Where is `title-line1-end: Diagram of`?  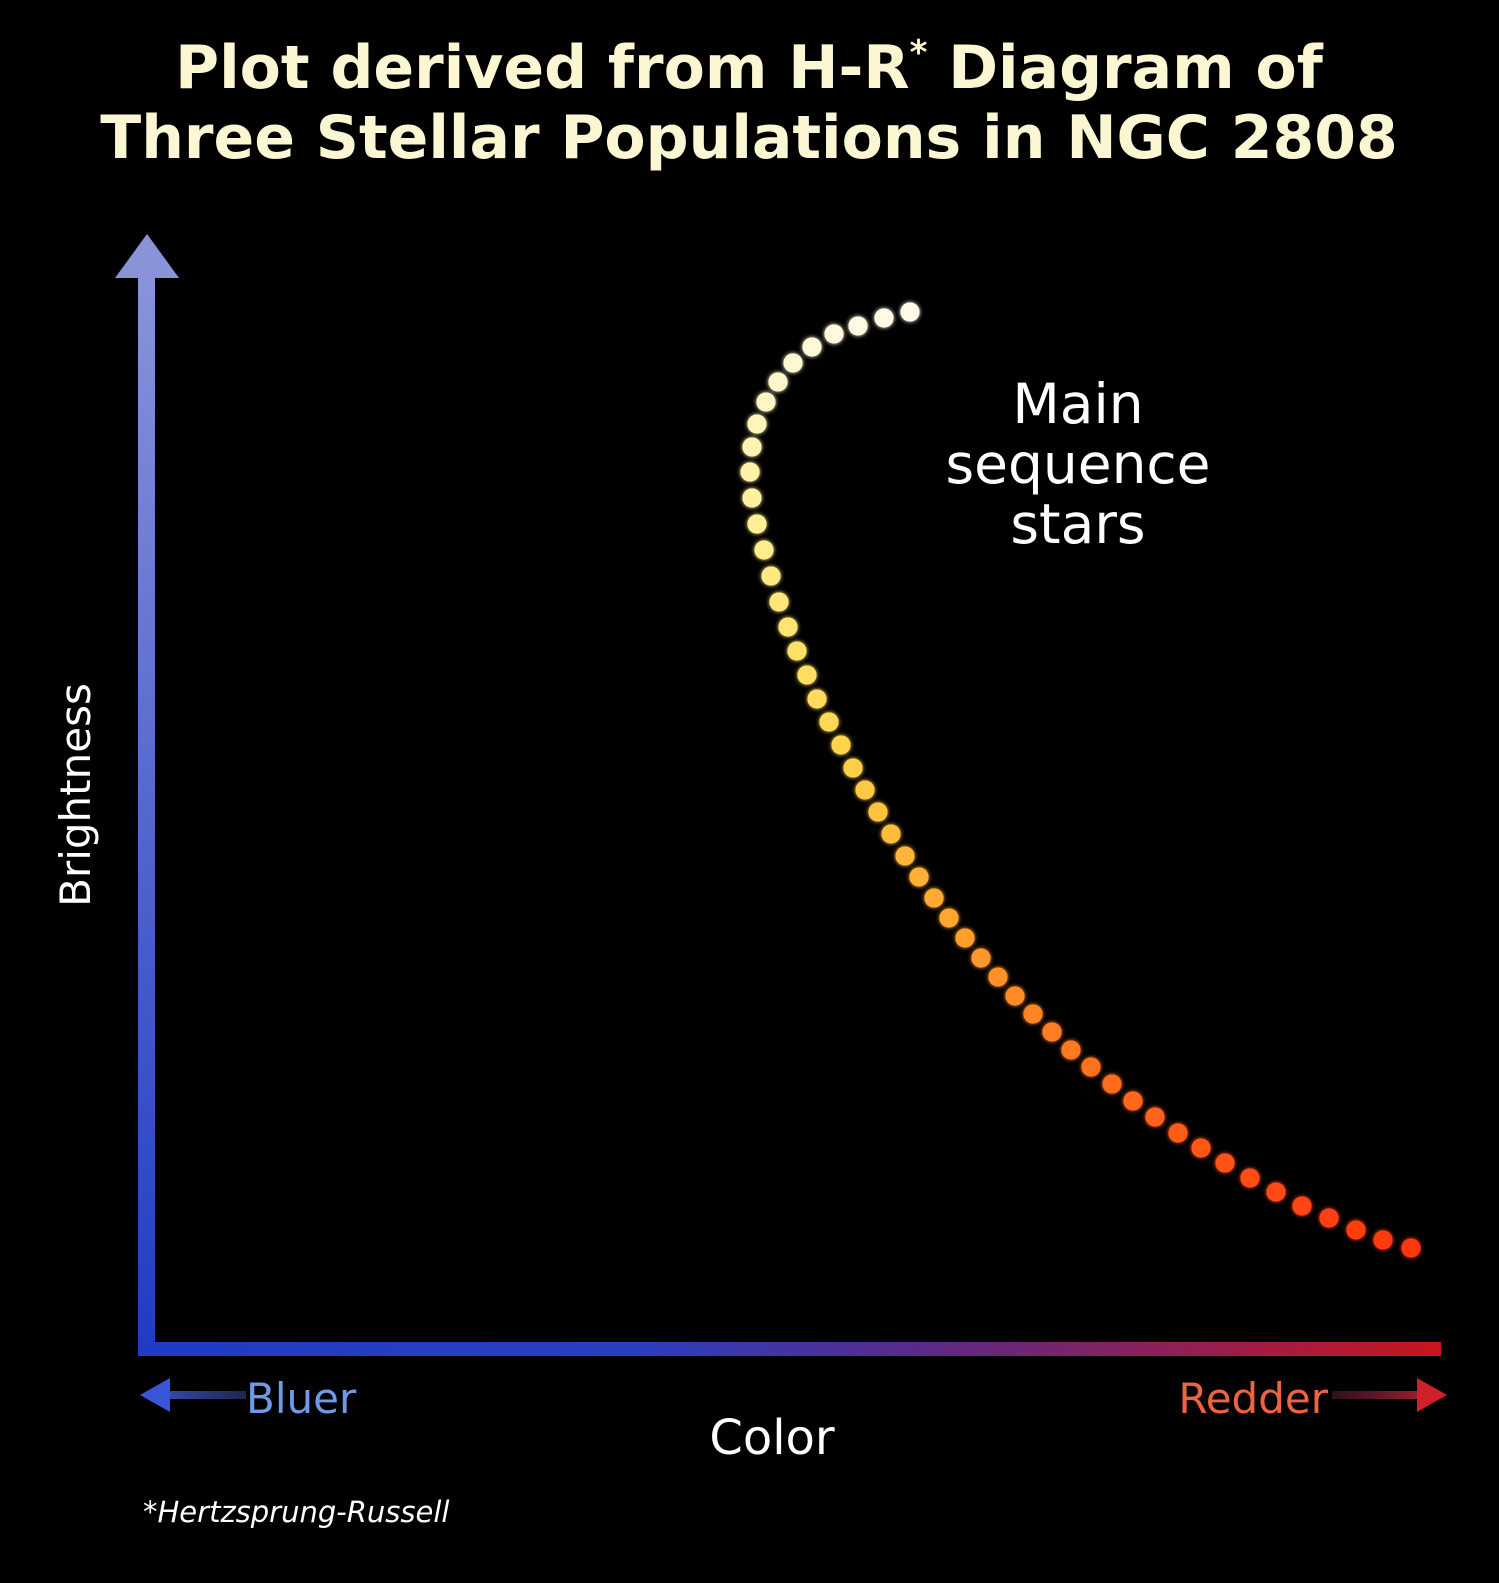 title-line1-end: Diagram of is located at coordinates (1125, 68).